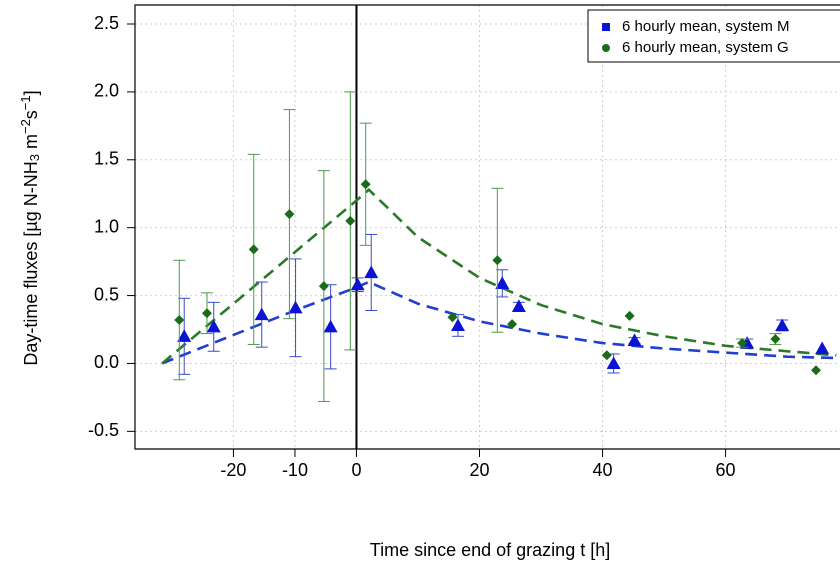 The height and width of the screenshot is (569, 840). I want to click on x-tick-label: 60, so click(726, 470).